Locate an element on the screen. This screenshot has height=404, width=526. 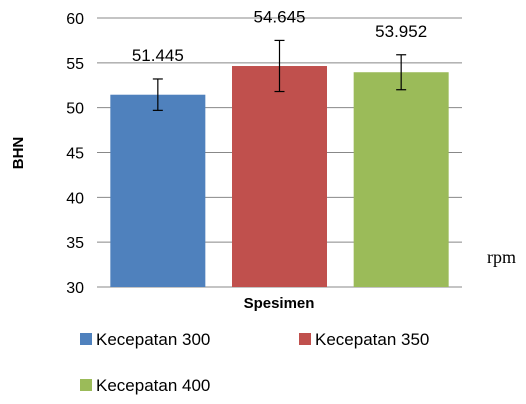
y-tick-label: 35 is located at coordinates (75, 243).